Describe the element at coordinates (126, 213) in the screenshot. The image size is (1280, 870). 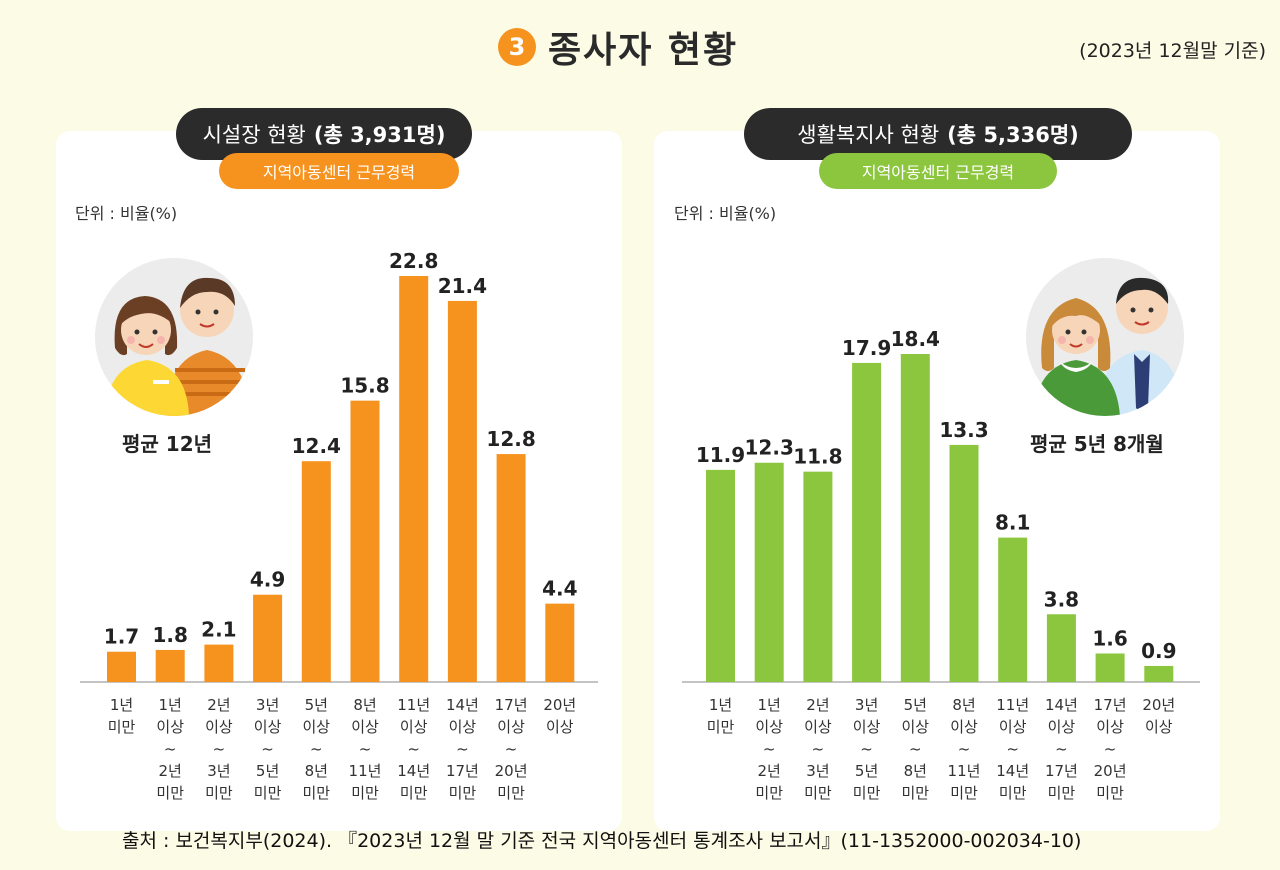
I see `director-unit-label: 단위 : 비율(%)` at that location.